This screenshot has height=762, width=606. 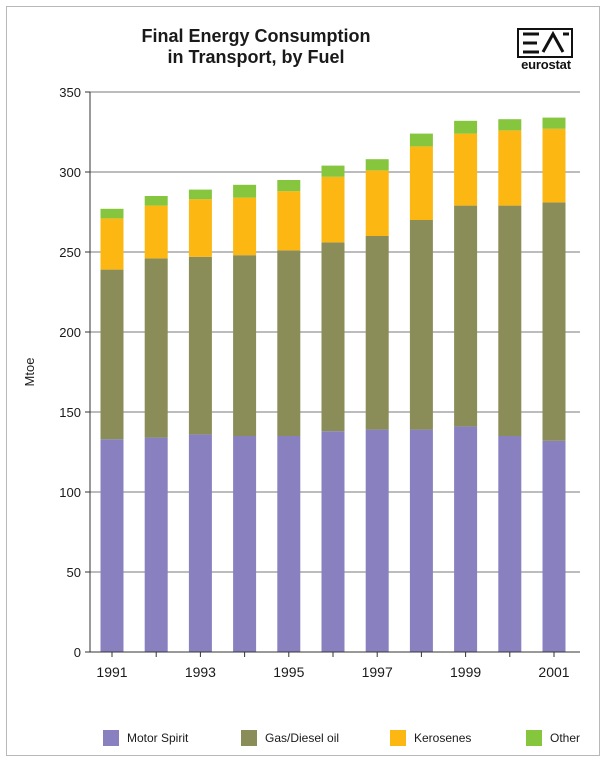 What do you see at coordinates (466, 316) in the screenshot?
I see `bar-1999-gas-diesel-oil` at bounding box center [466, 316].